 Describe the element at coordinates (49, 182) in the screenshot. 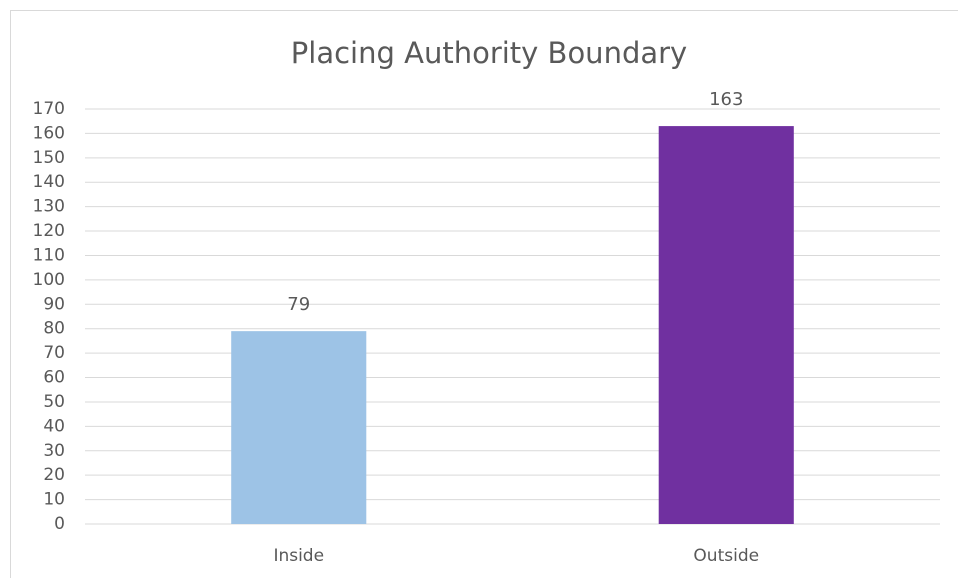

I see `y-tick-label: 140` at that location.